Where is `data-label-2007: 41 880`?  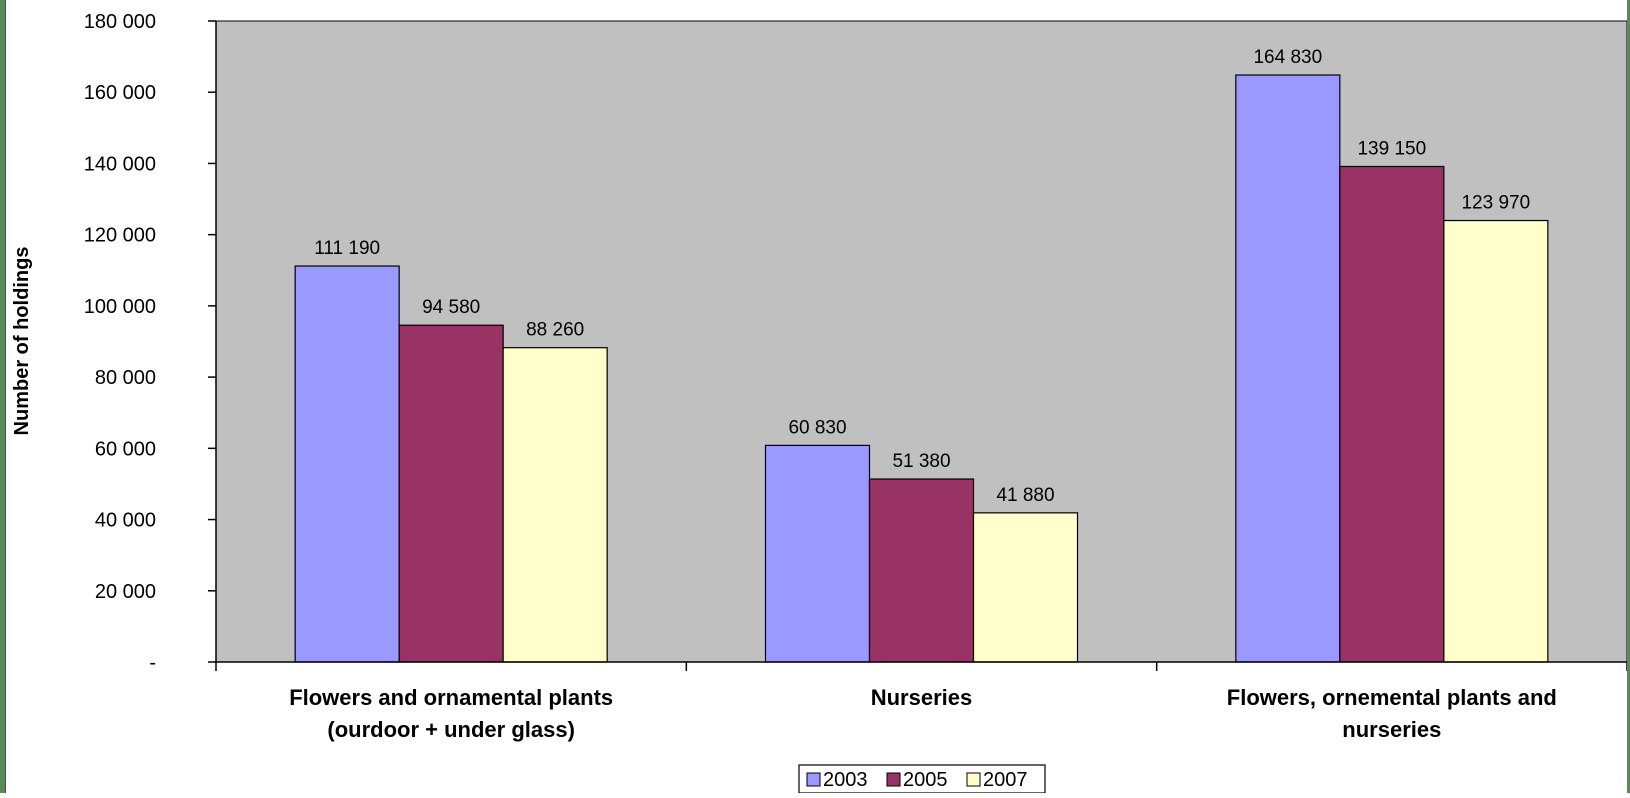 data-label-2007: 41 880 is located at coordinates (1025, 495).